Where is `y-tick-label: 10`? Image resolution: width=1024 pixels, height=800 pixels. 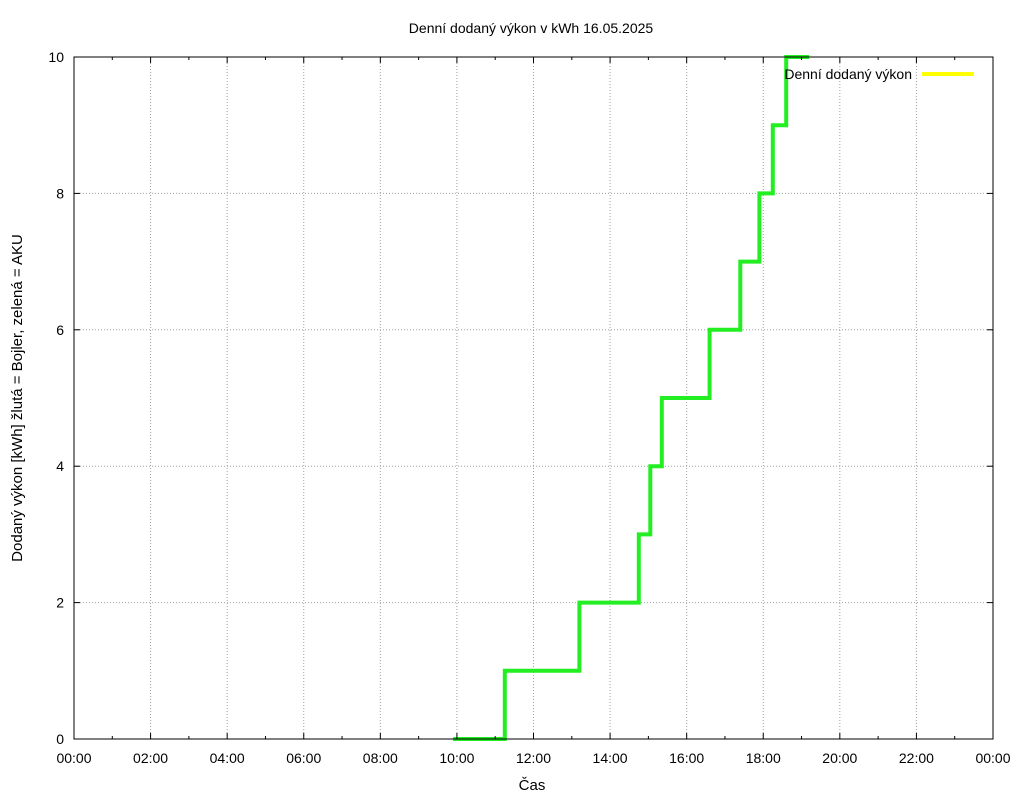
y-tick-label: 10 is located at coordinates (56, 57).